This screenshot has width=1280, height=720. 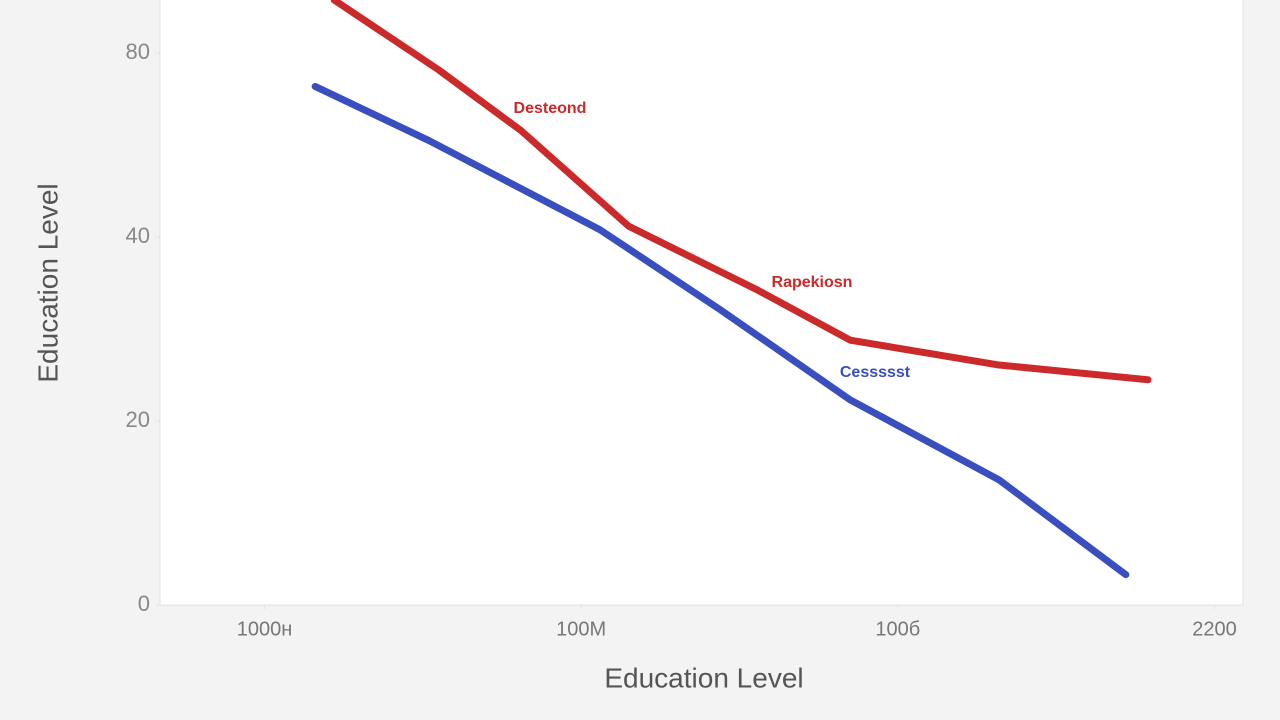 What do you see at coordinates (875, 372) in the screenshot?
I see `annotation: Cessssst` at bounding box center [875, 372].